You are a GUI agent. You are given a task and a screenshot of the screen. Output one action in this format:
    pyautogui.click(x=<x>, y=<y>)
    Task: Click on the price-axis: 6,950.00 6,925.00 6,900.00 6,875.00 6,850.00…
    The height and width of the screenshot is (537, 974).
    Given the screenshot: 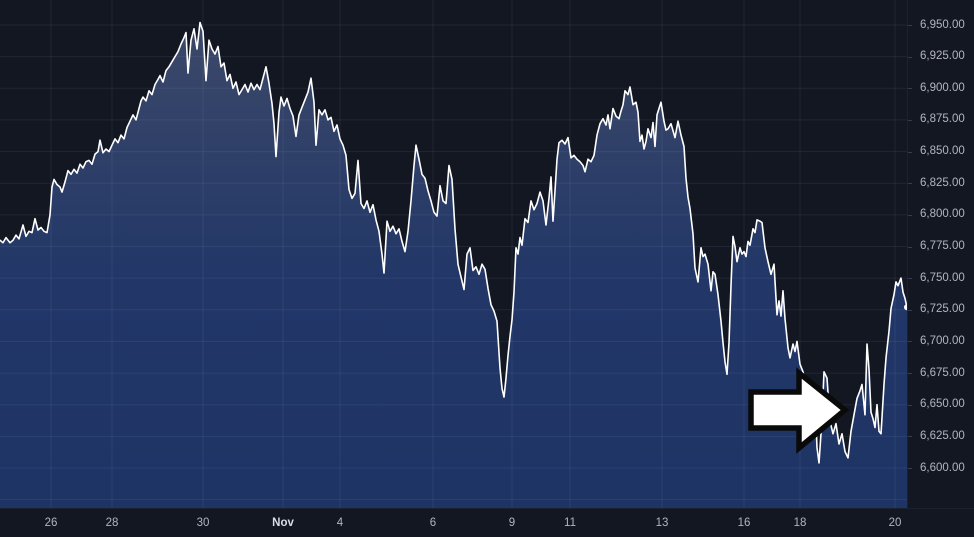 What is the action you would take?
    pyautogui.click(x=940, y=254)
    